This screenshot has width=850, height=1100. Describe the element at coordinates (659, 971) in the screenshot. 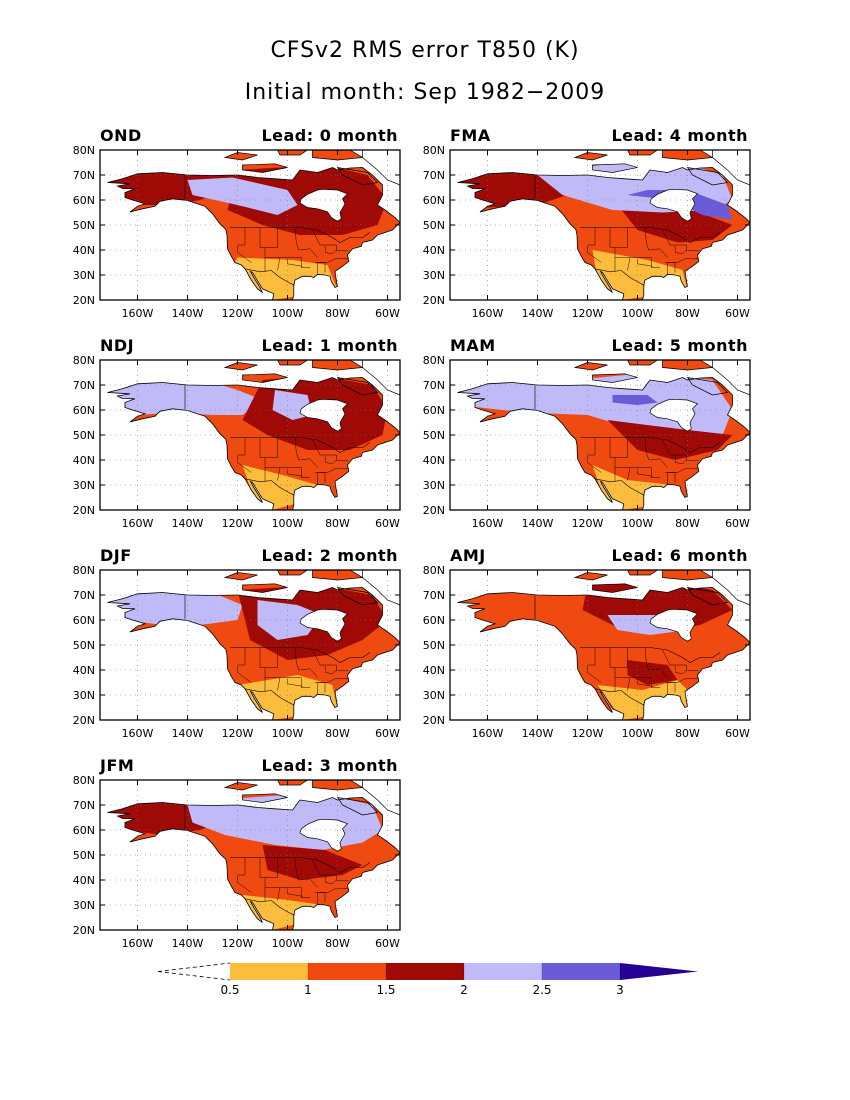

I see `colorbar-arrow` at that location.